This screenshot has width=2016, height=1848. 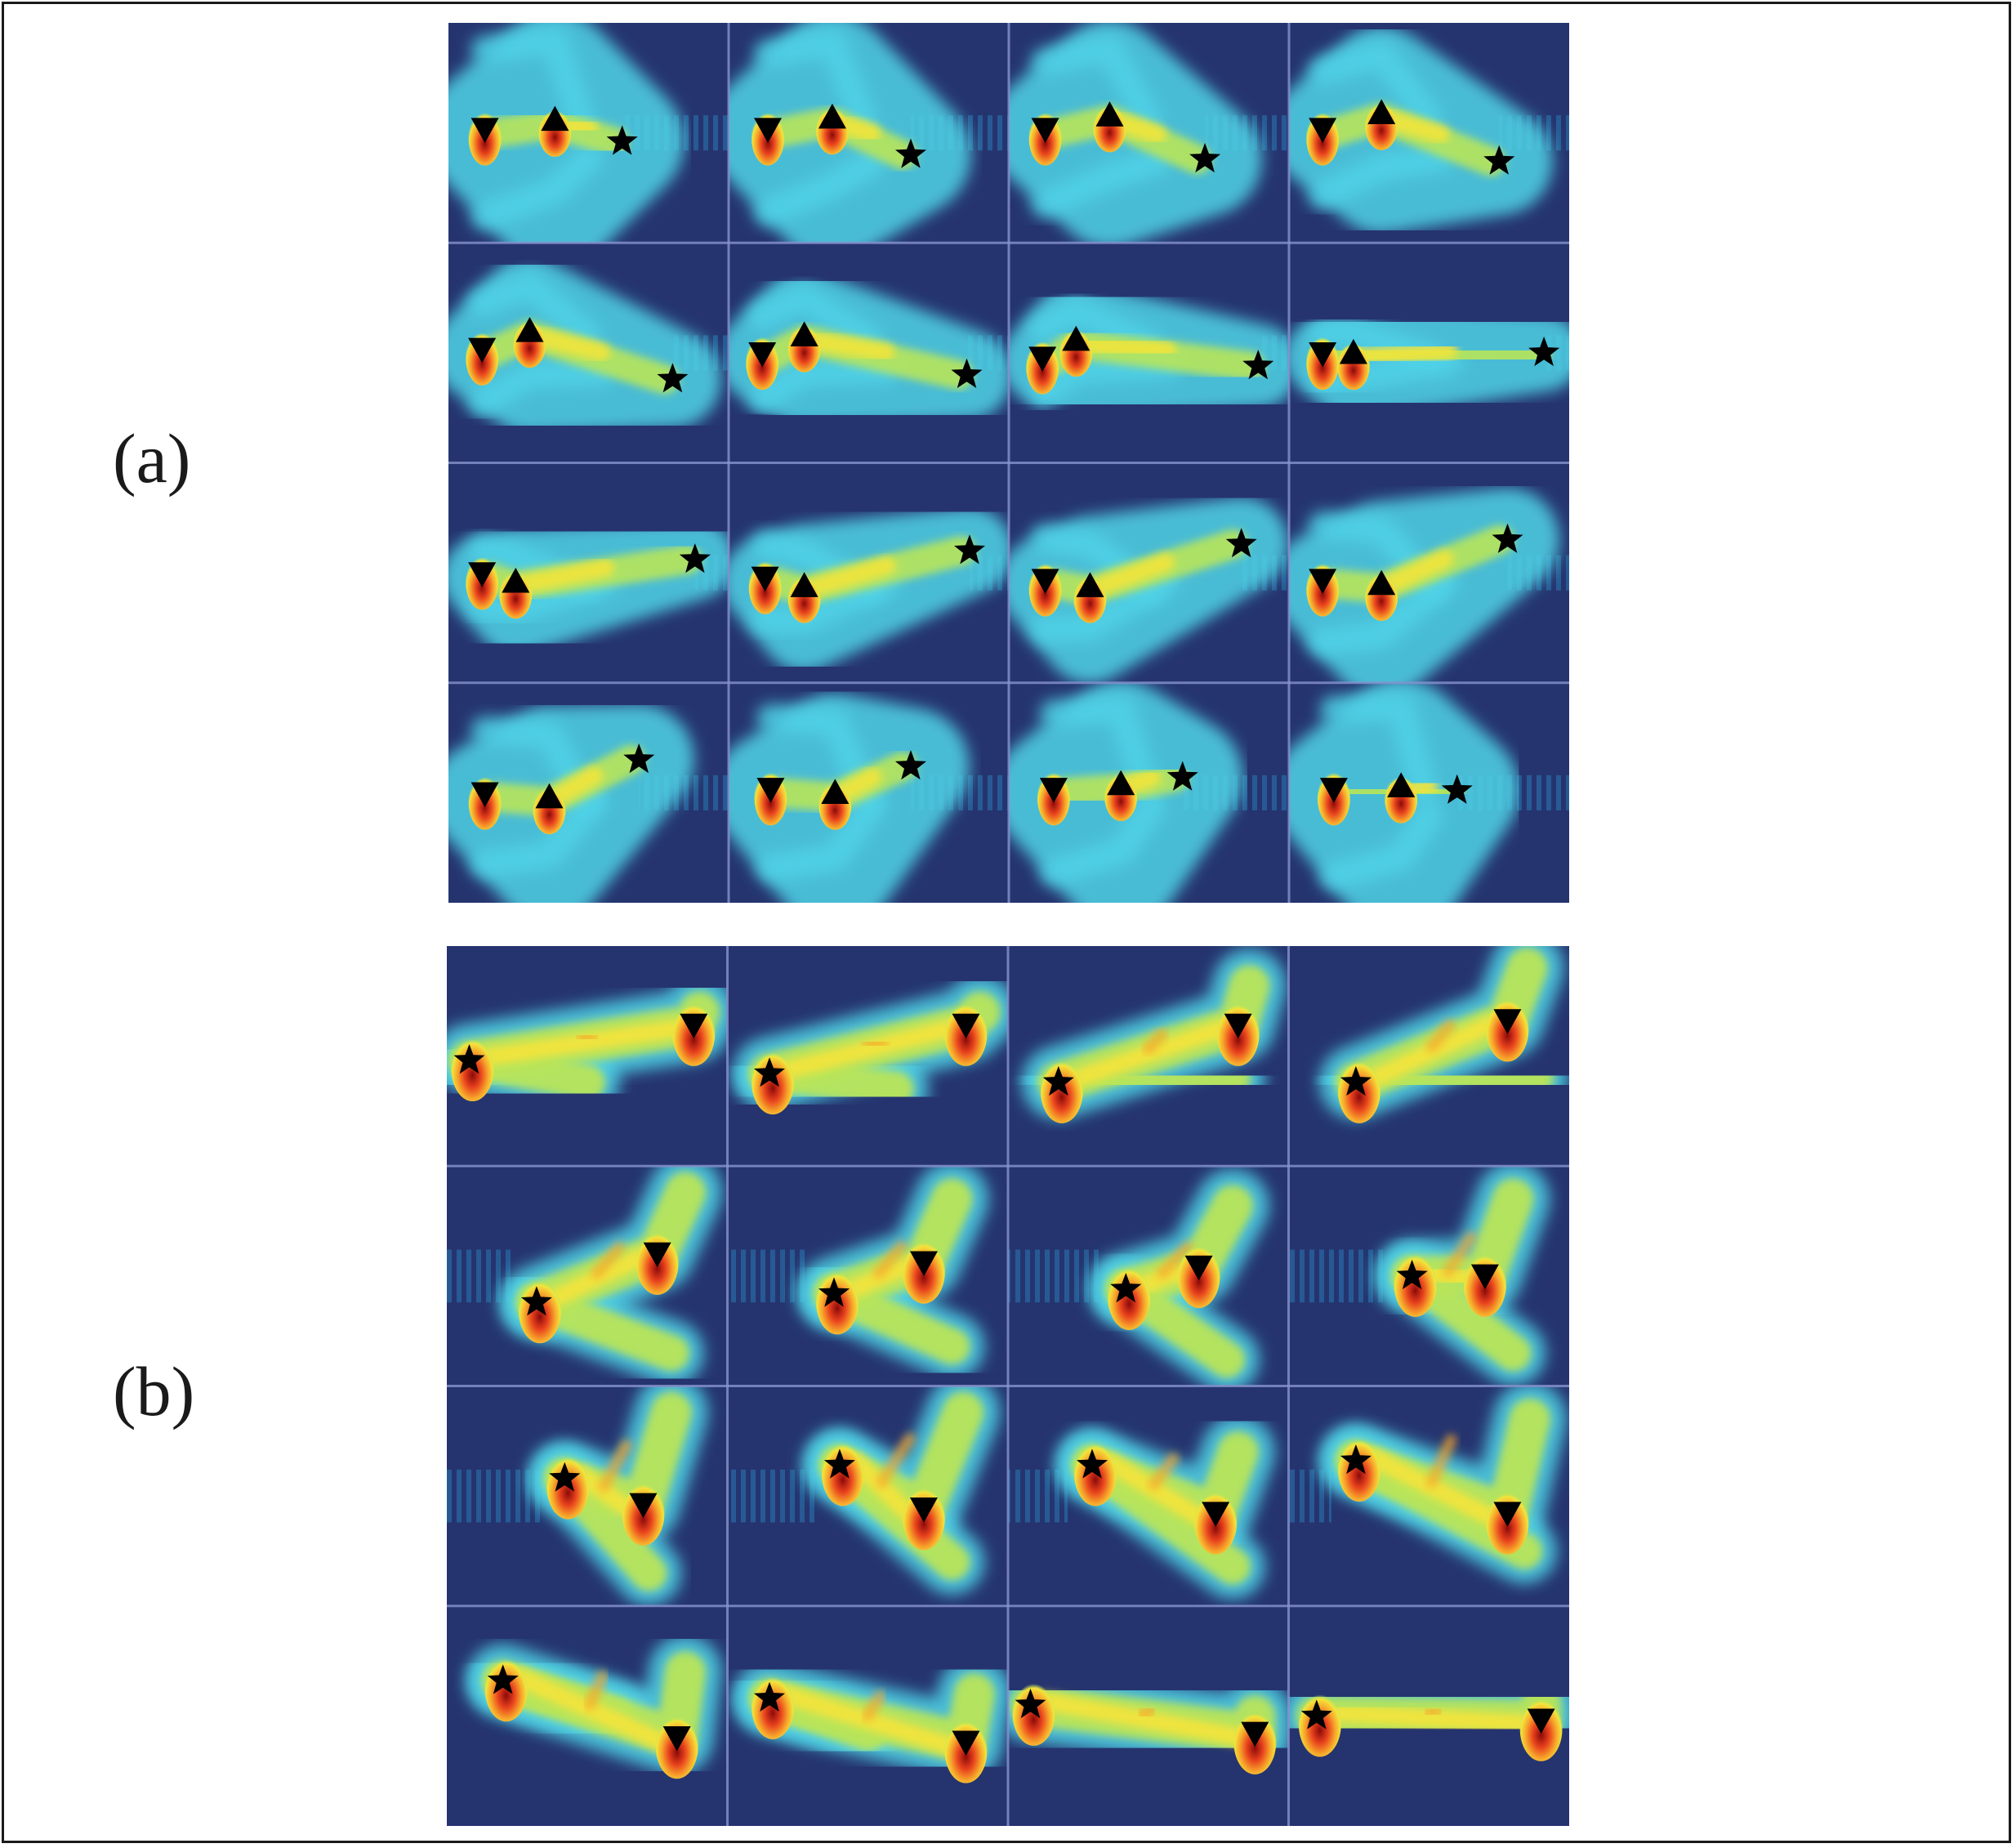 What do you see at coordinates (154, 1391) in the screenshot?
I see `panel-b-label: (b)` at bounding box center [154, 1391].